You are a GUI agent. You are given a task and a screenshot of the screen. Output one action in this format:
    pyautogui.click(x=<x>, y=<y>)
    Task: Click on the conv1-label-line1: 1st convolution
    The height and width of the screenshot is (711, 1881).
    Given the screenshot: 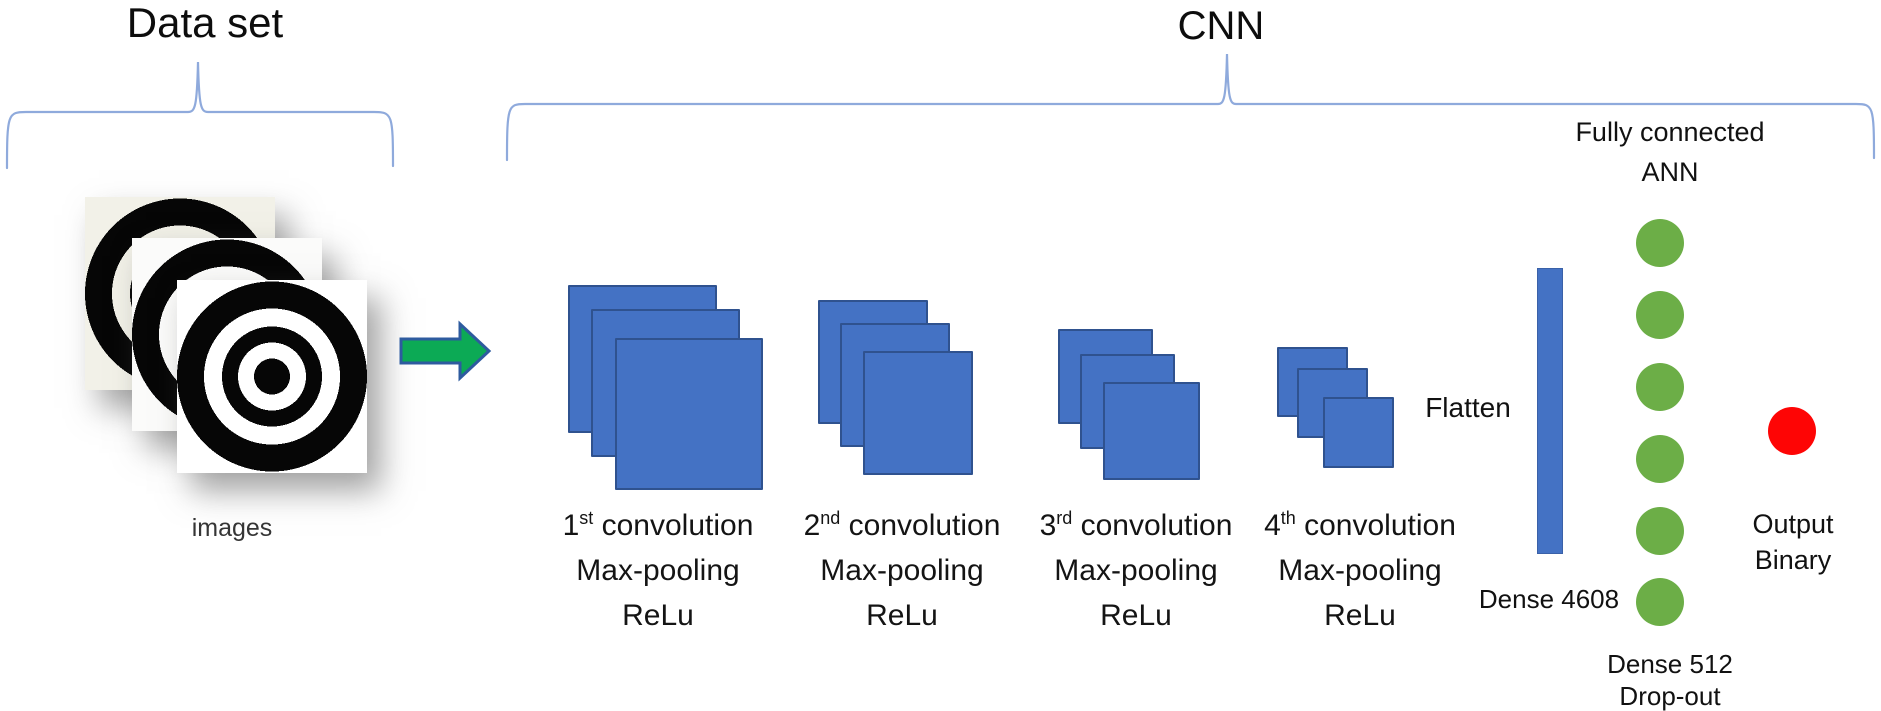 What is the action you would take?
    pyautogui.click(x=658, y=522)
    